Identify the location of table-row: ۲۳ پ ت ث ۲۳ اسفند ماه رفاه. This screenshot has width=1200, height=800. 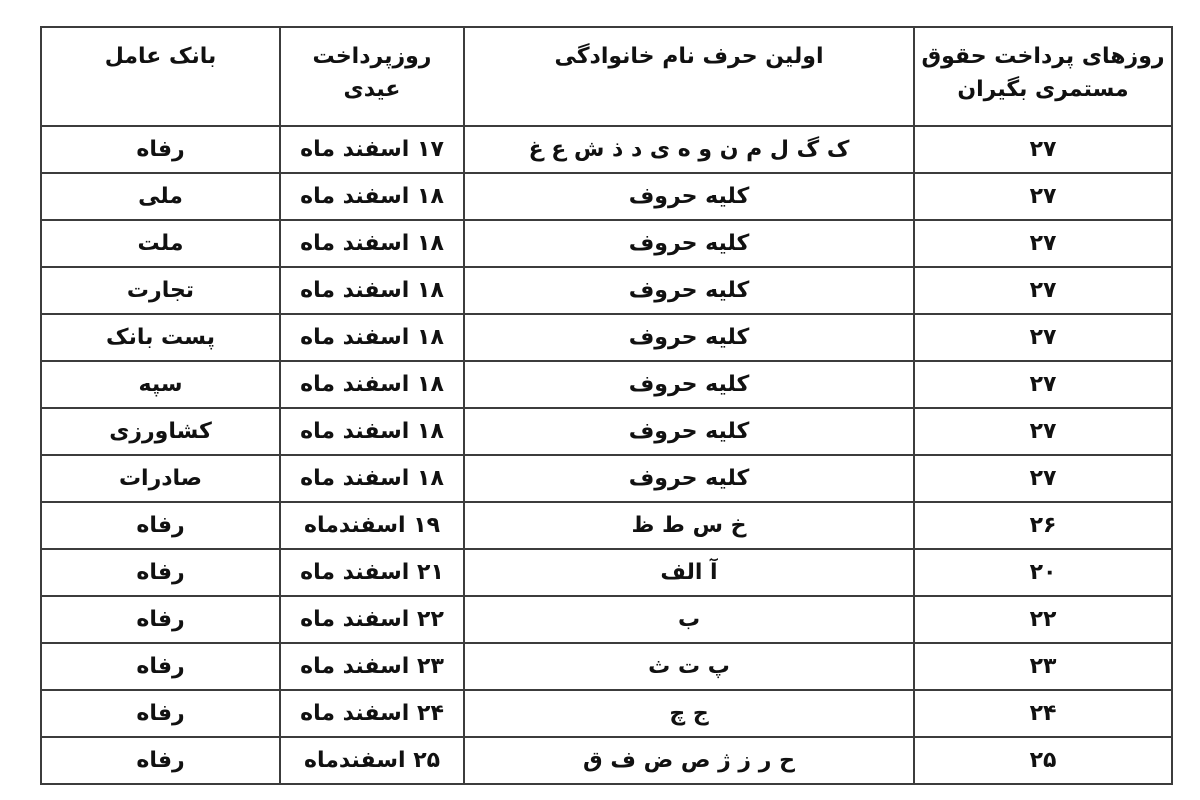
(606, 666).